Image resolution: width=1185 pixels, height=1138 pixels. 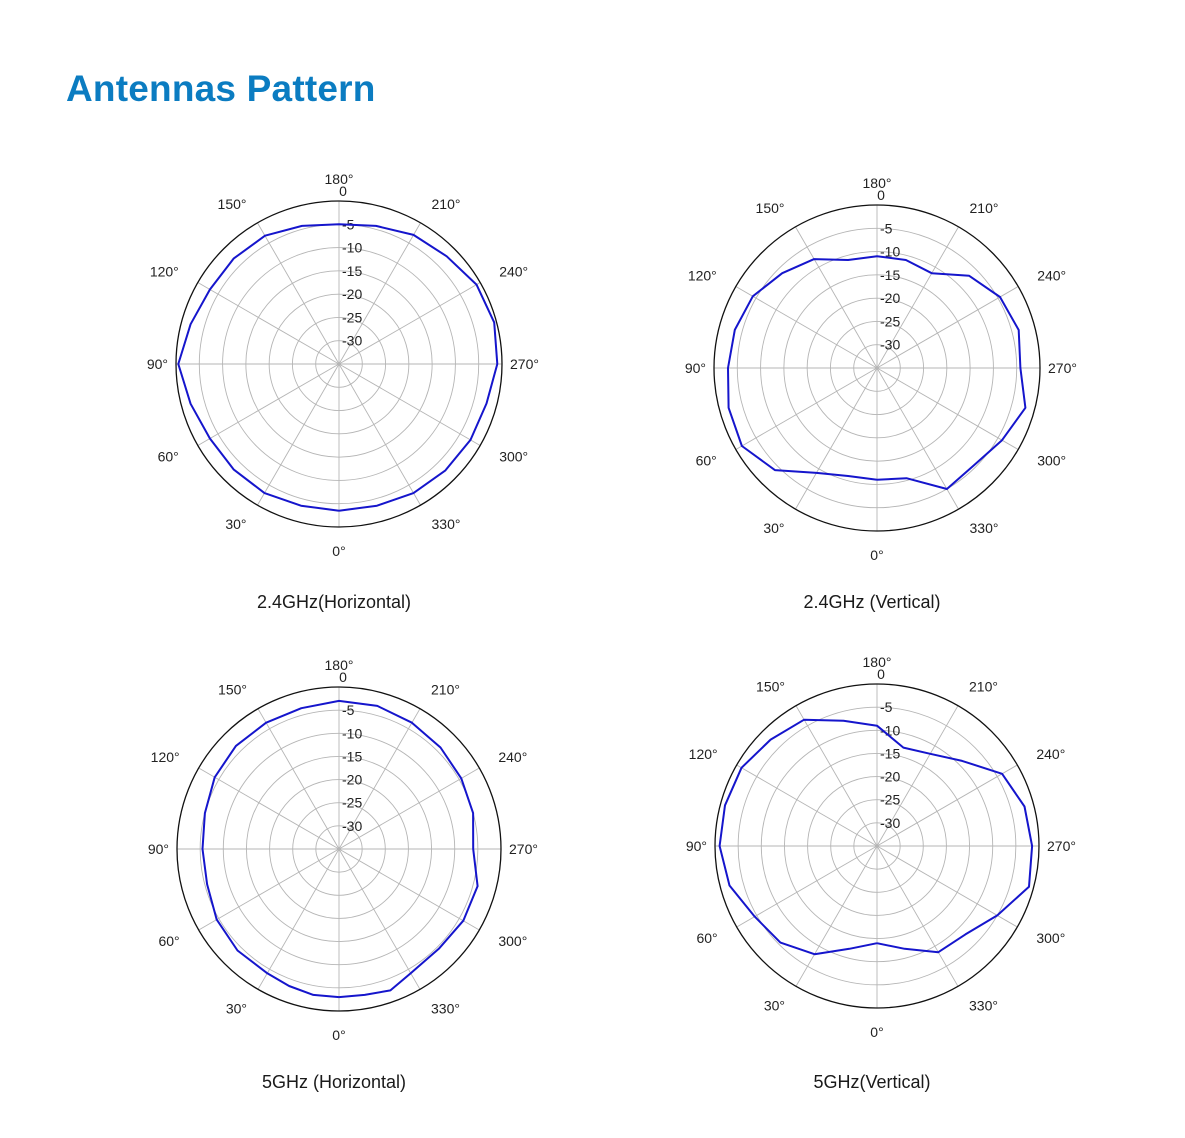 I want to click on chart-caption: 5GHz(Vertical), so click(x=872, y=1082).